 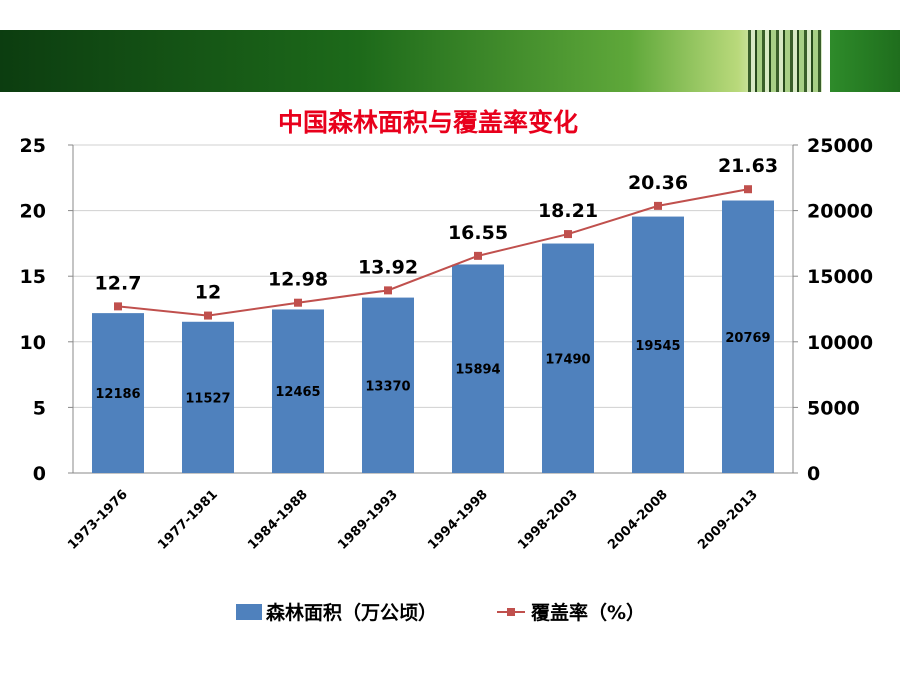 What do you see at coordinates (249, 612) in the screenshot?
I see `legend-bar-swatch` at bounding box center [249, 612].